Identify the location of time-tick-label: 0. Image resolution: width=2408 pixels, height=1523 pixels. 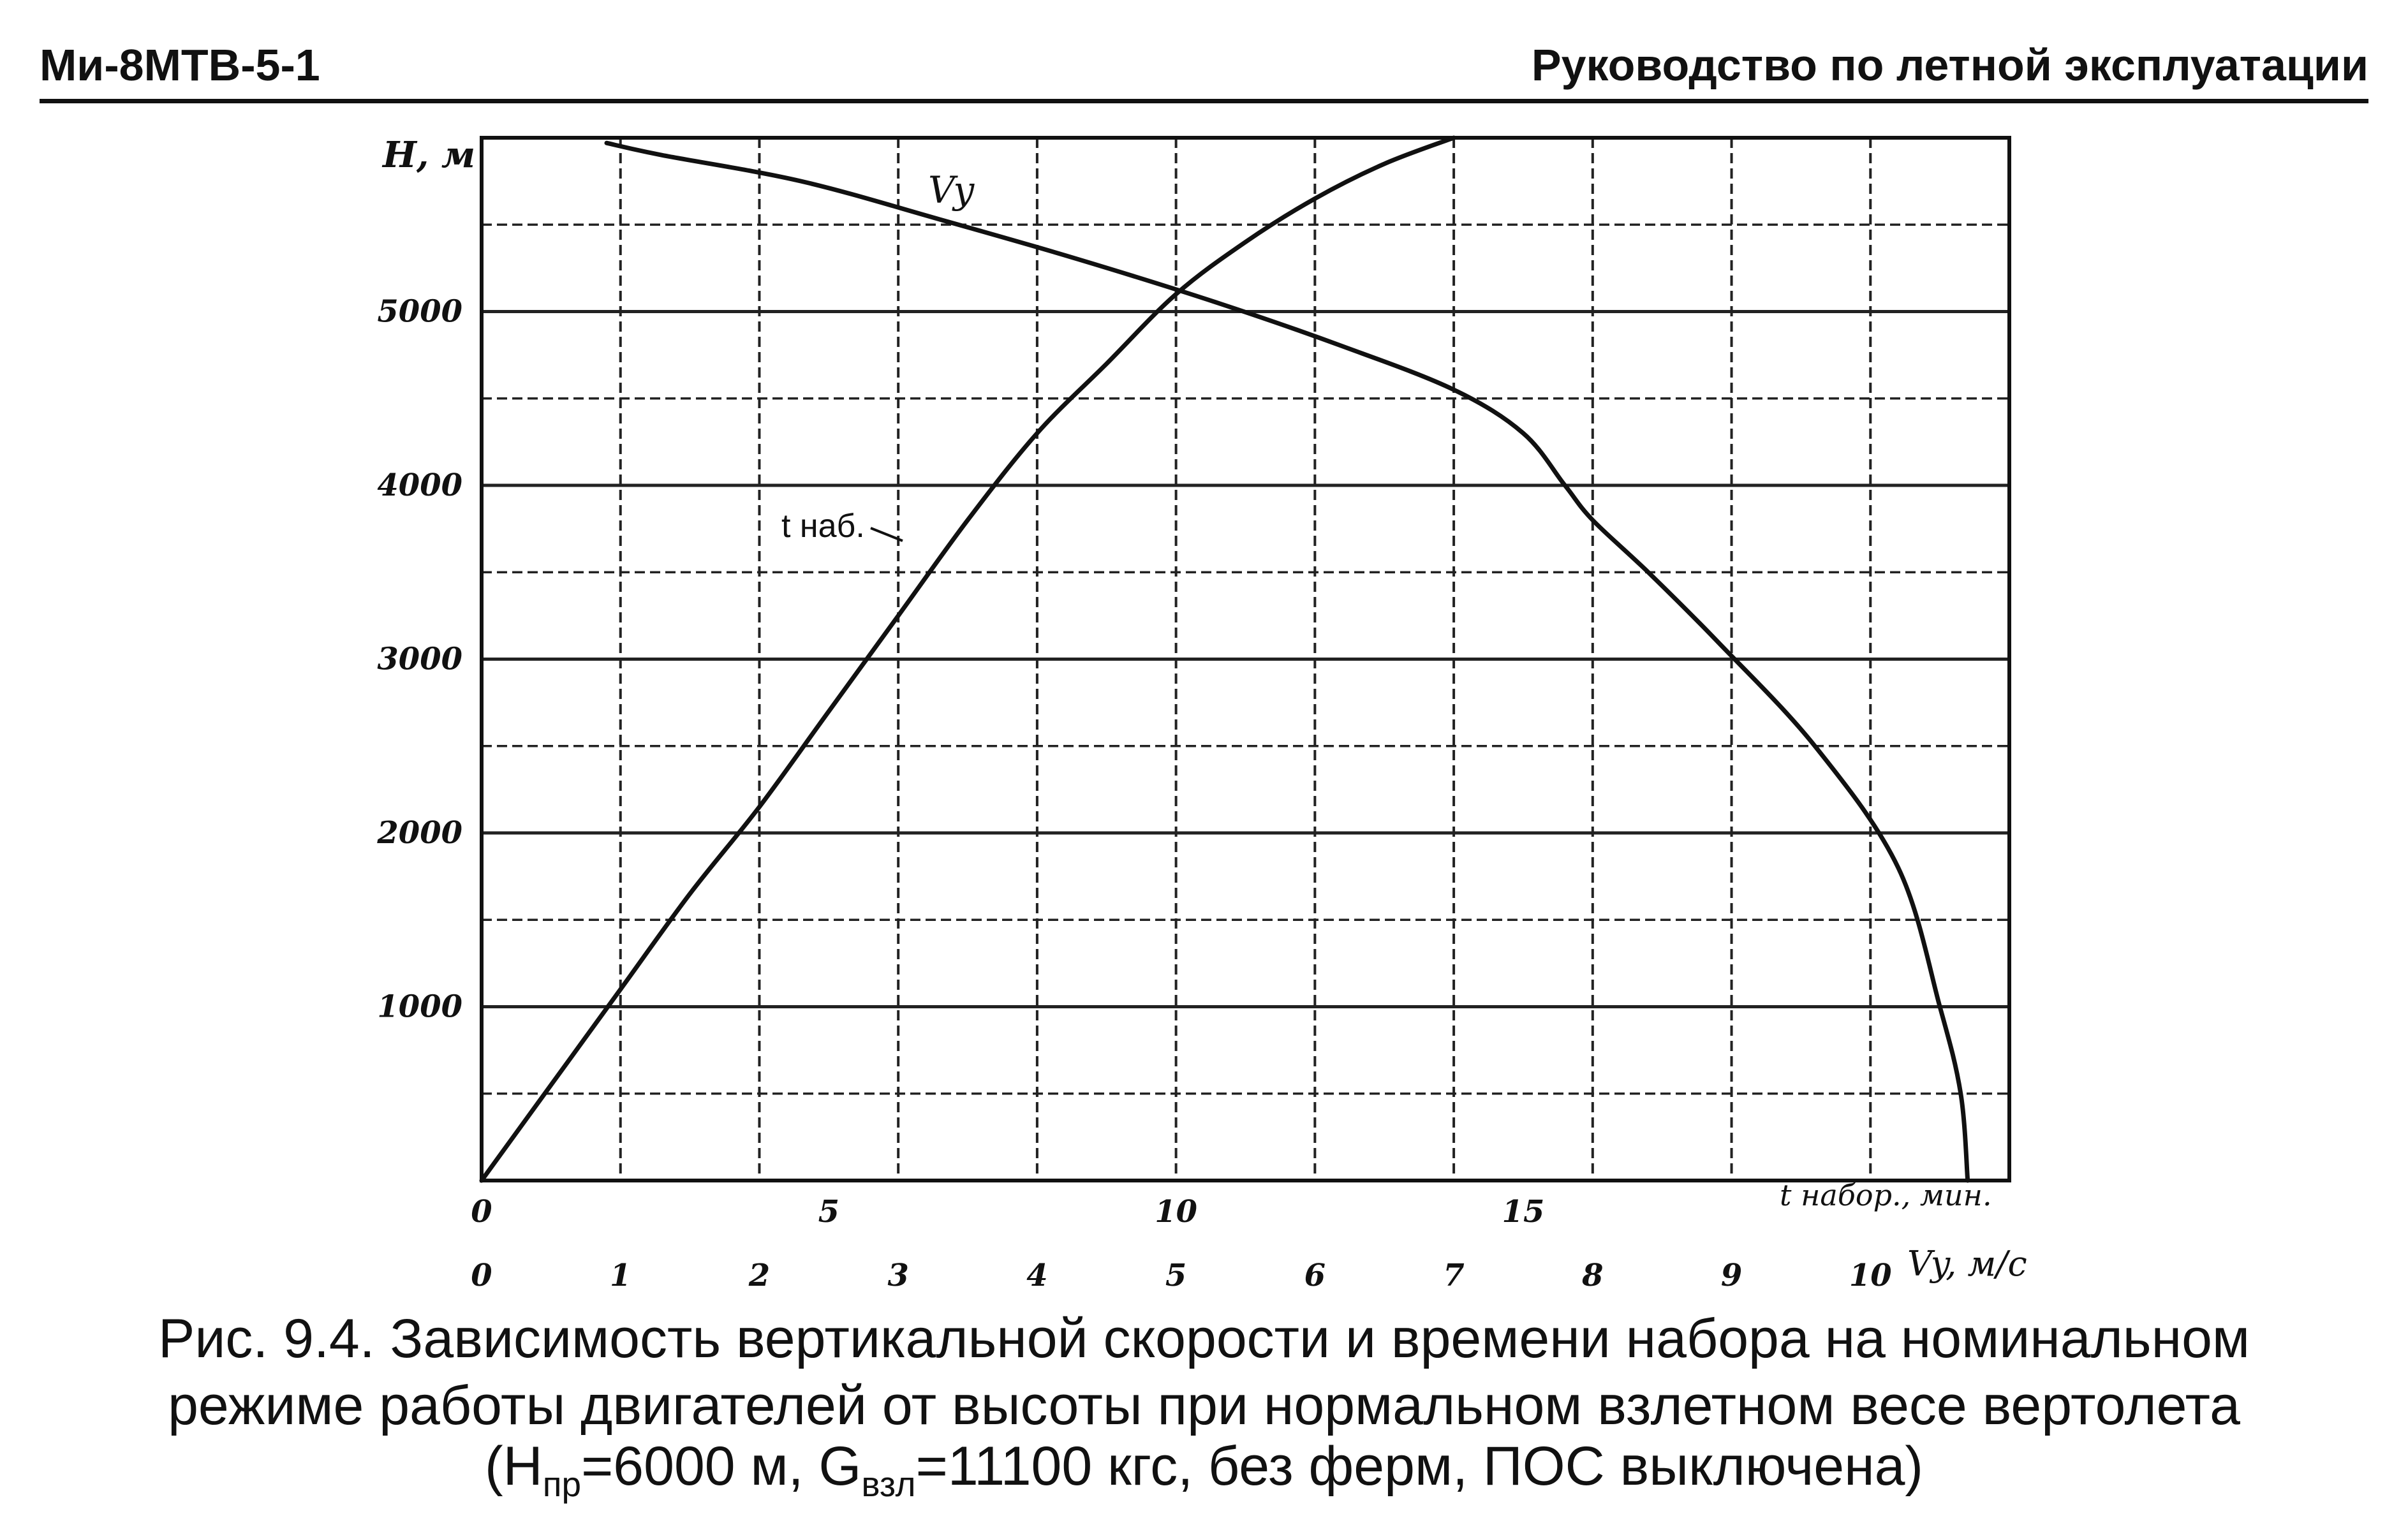
(481, 1212).